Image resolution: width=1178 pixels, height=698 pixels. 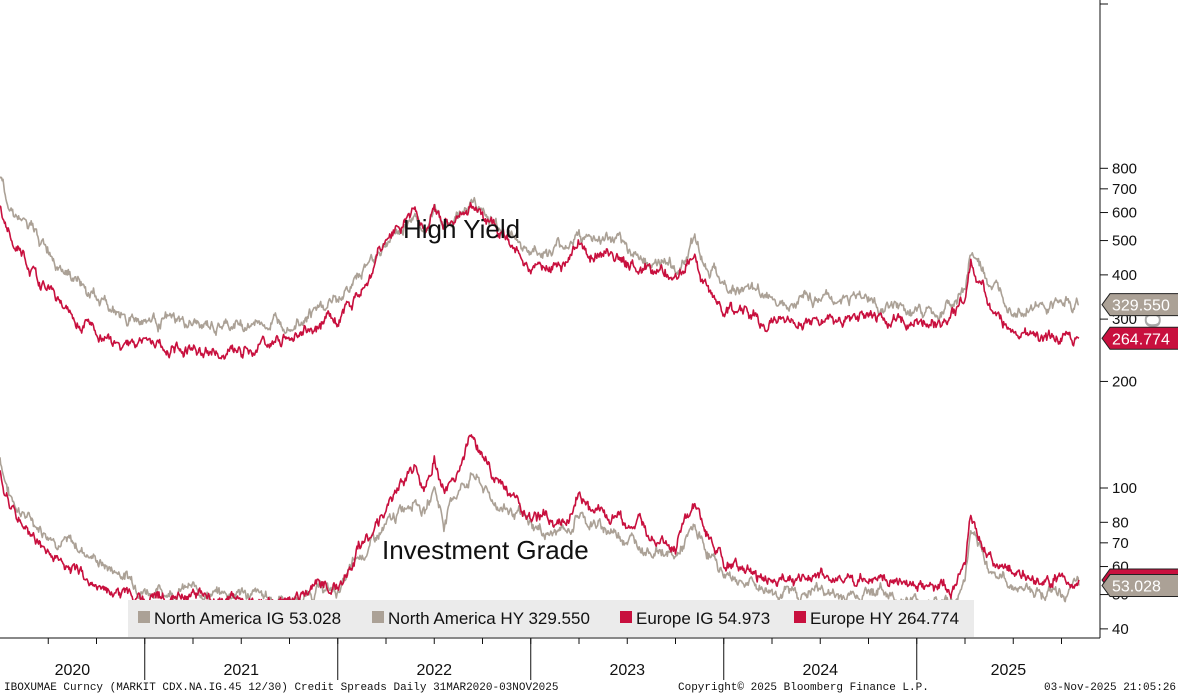 I want to click on y-tick-label: 40, so click(x=1120, y=629).